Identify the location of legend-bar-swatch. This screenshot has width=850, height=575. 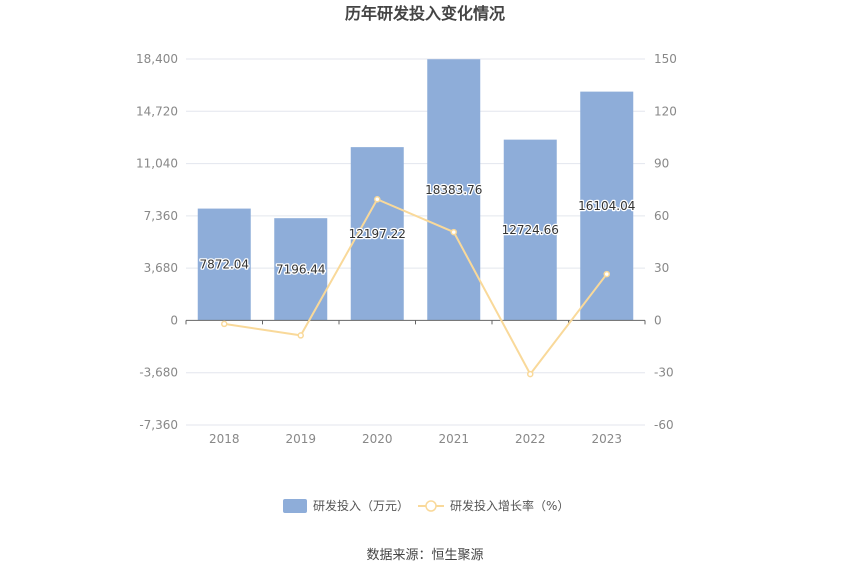
(295, 506).